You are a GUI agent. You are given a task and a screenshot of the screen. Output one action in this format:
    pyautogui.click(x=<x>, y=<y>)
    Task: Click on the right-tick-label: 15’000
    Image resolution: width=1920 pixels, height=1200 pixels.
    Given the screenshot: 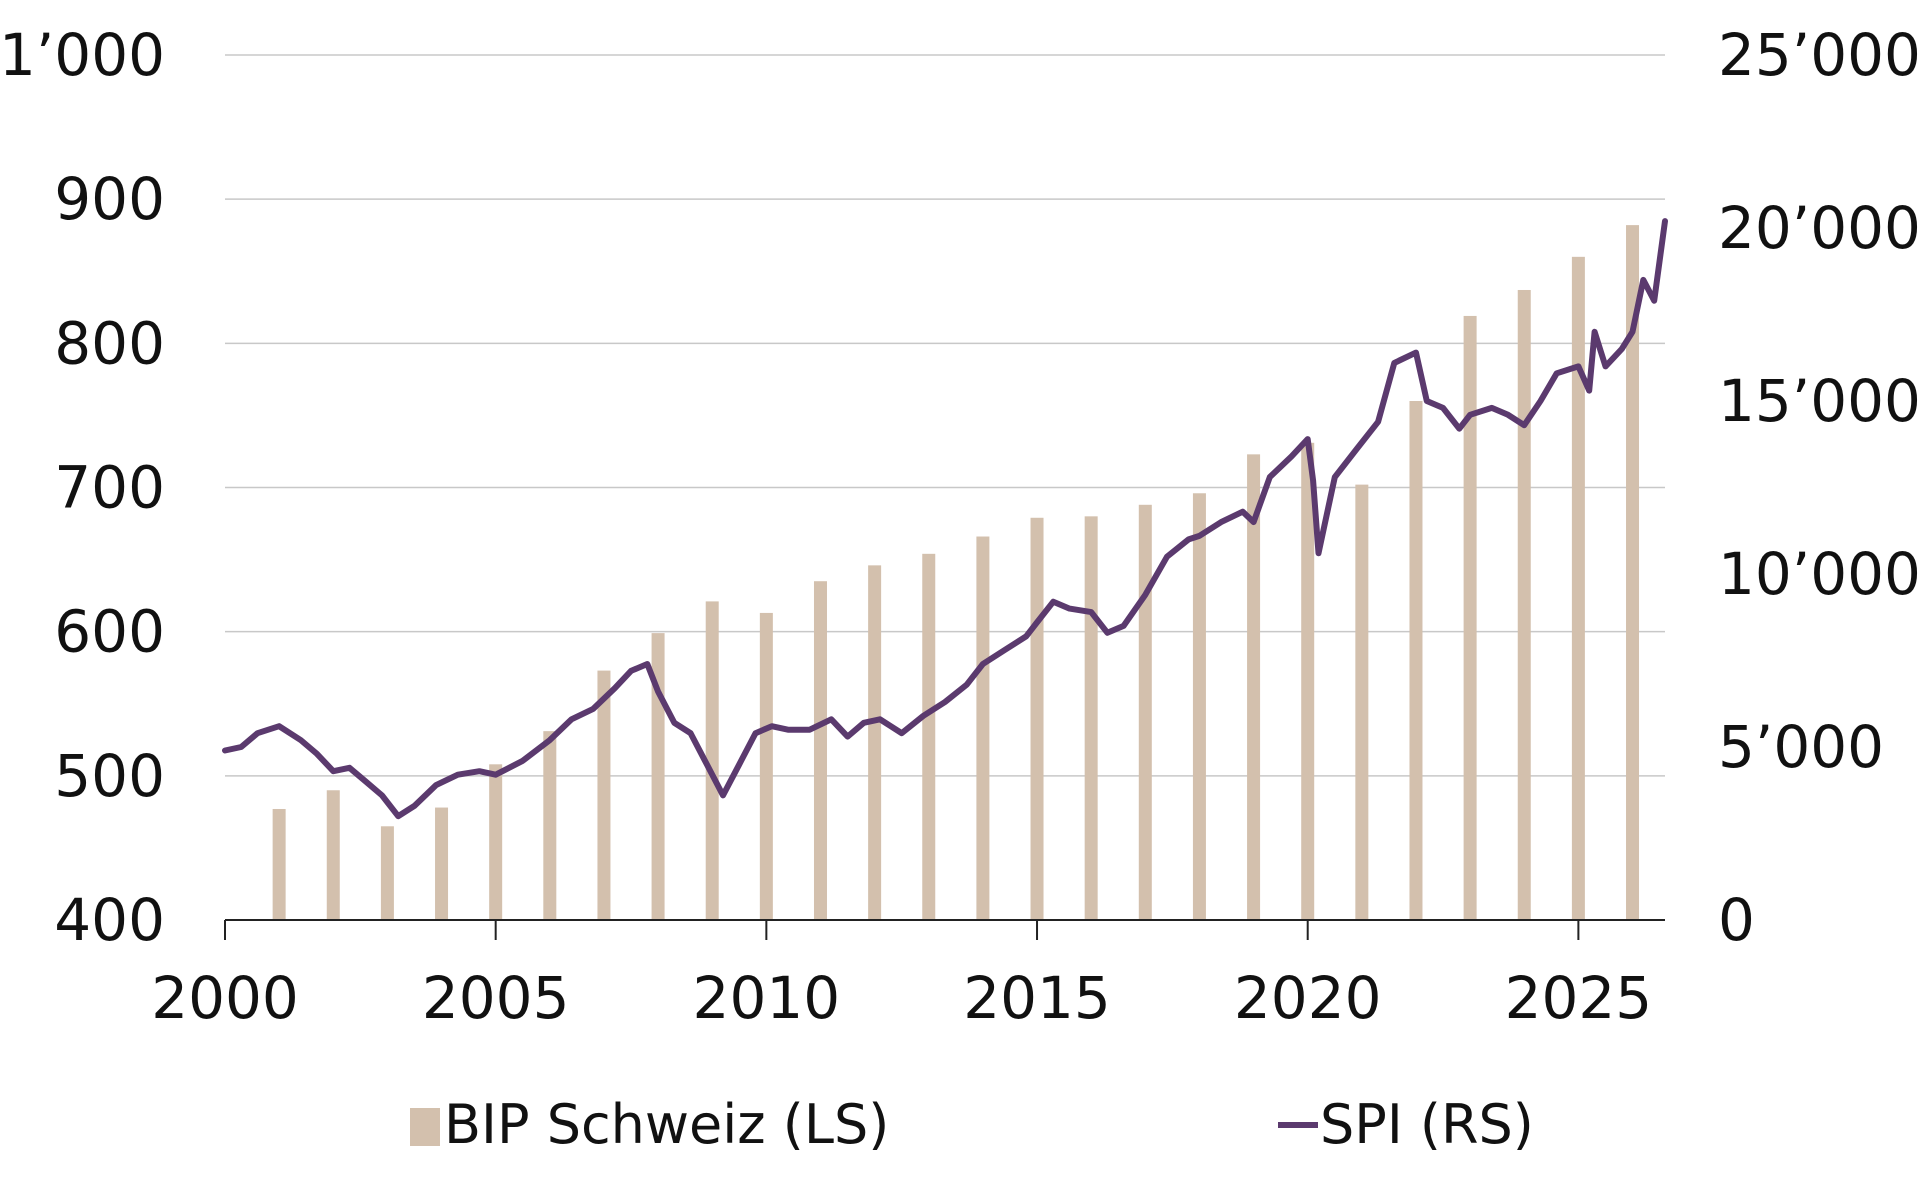 What is the action you would take?
    pyautogui.click(x=1819, y=401)
    